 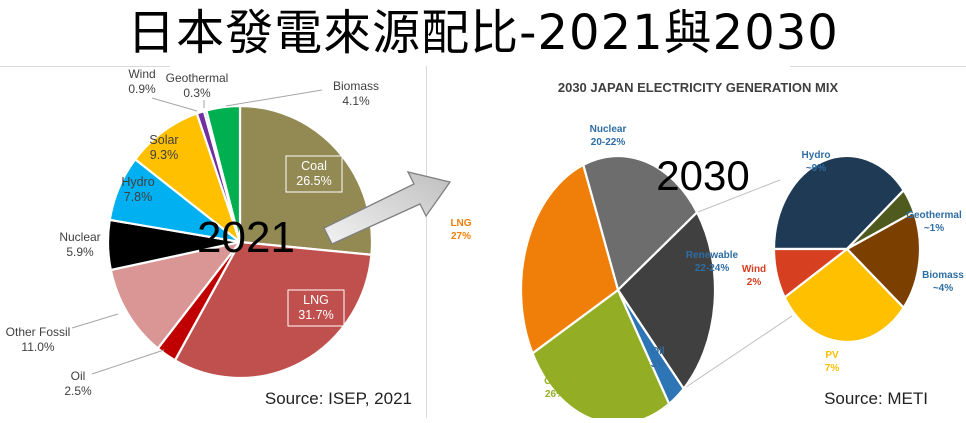 I want to click on panel-divider, so click(x=426, y=242).